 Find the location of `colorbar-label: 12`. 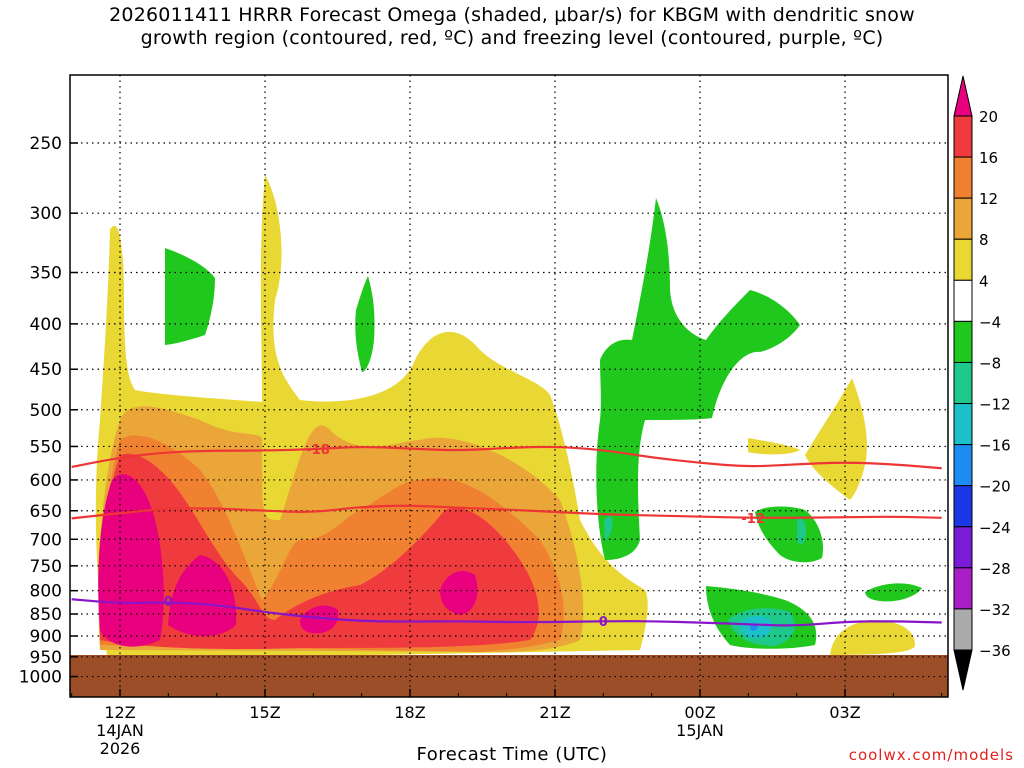

colorbar-label: 12 is located at coordinates (988, 199).